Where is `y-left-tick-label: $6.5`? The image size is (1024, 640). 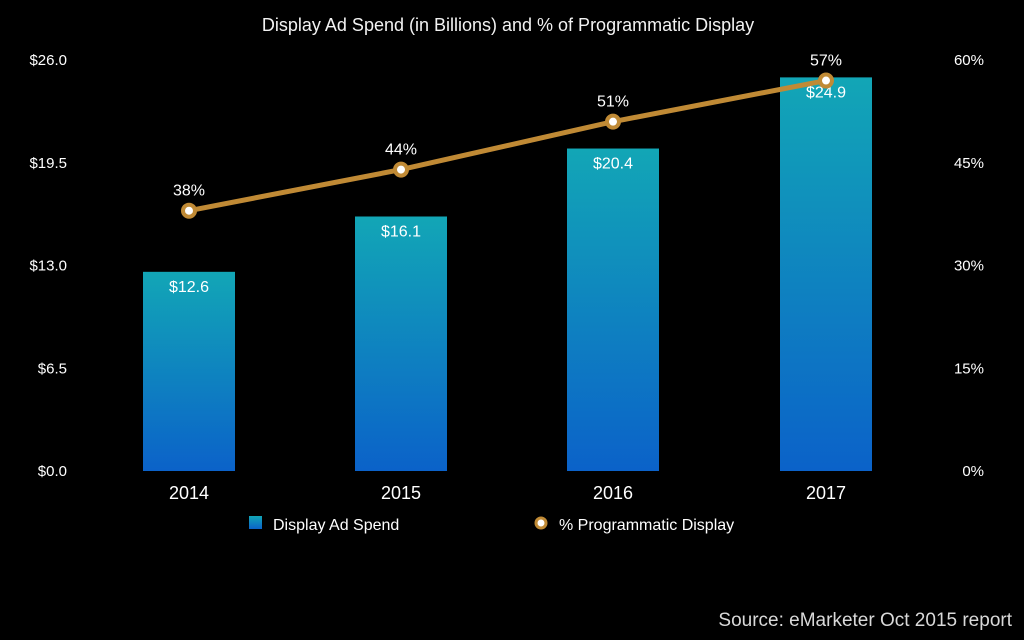 y-left-tick-label: $6.5 is located at coordinates (52, 368).